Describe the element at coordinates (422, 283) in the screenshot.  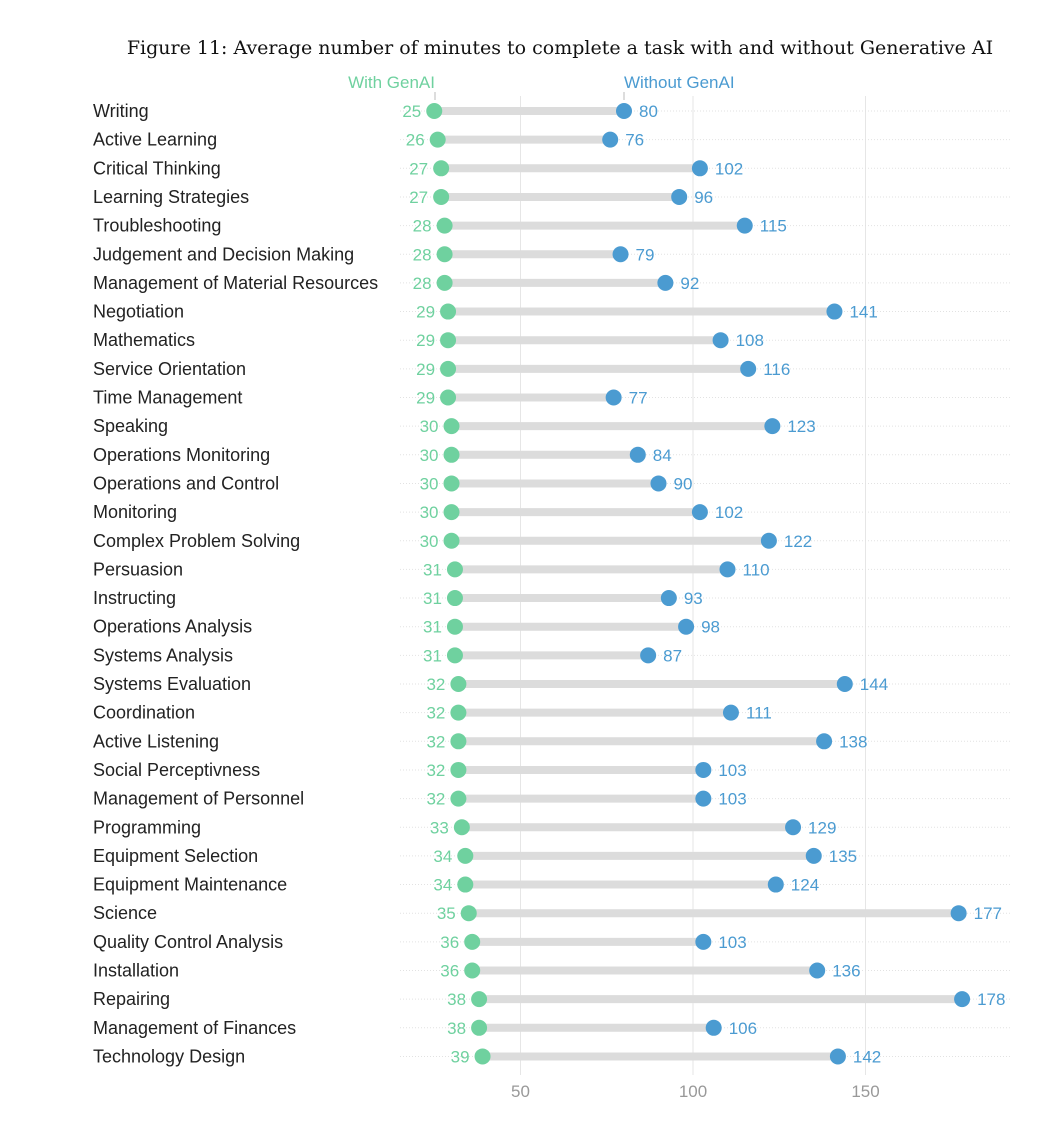
I see `with-genai-label: 28` at that location.